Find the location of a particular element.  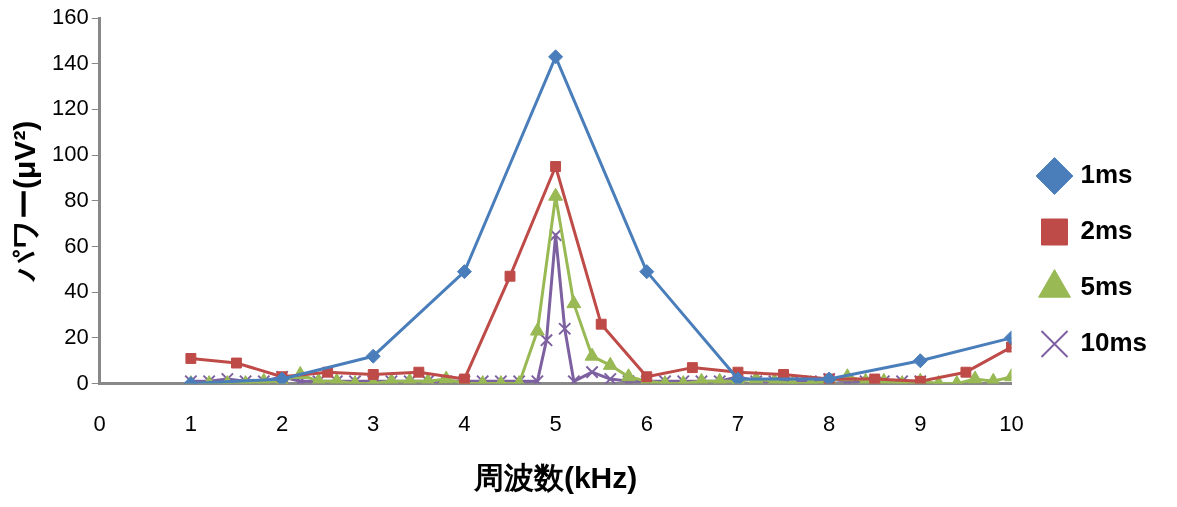

legend-label: 2ms is located at coordinates (1106, 230).